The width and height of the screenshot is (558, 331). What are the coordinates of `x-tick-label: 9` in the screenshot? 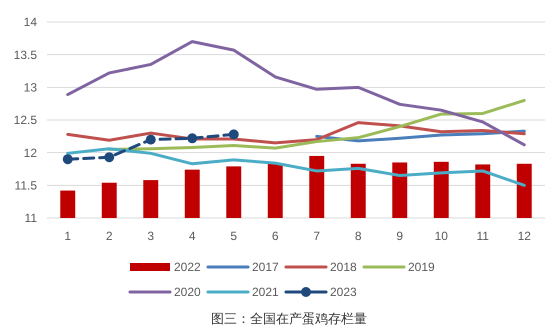 It's located at (400, 236).